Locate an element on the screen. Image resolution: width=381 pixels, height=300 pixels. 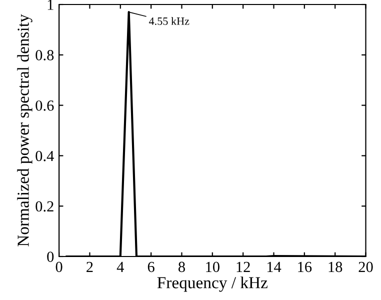
annotation: 4.55 kHz is located at coordinates (169, 21).